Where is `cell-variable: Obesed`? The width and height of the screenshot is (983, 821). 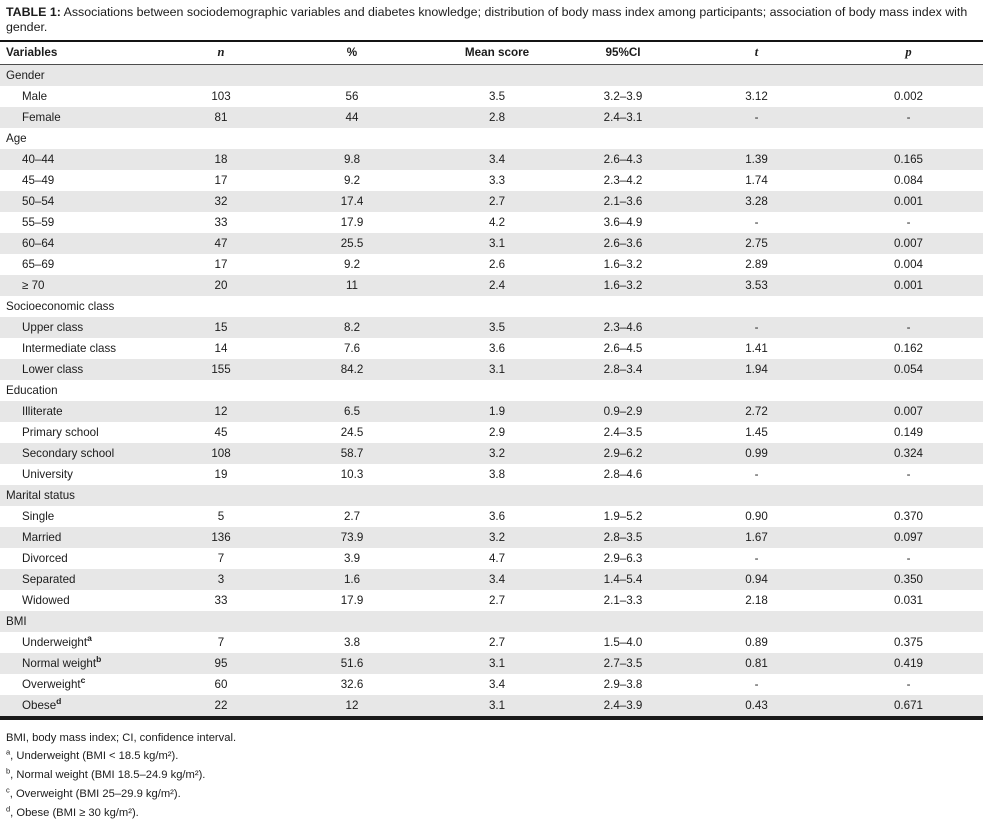
cell-variable: Obesed is located at coordinates (82, 706).